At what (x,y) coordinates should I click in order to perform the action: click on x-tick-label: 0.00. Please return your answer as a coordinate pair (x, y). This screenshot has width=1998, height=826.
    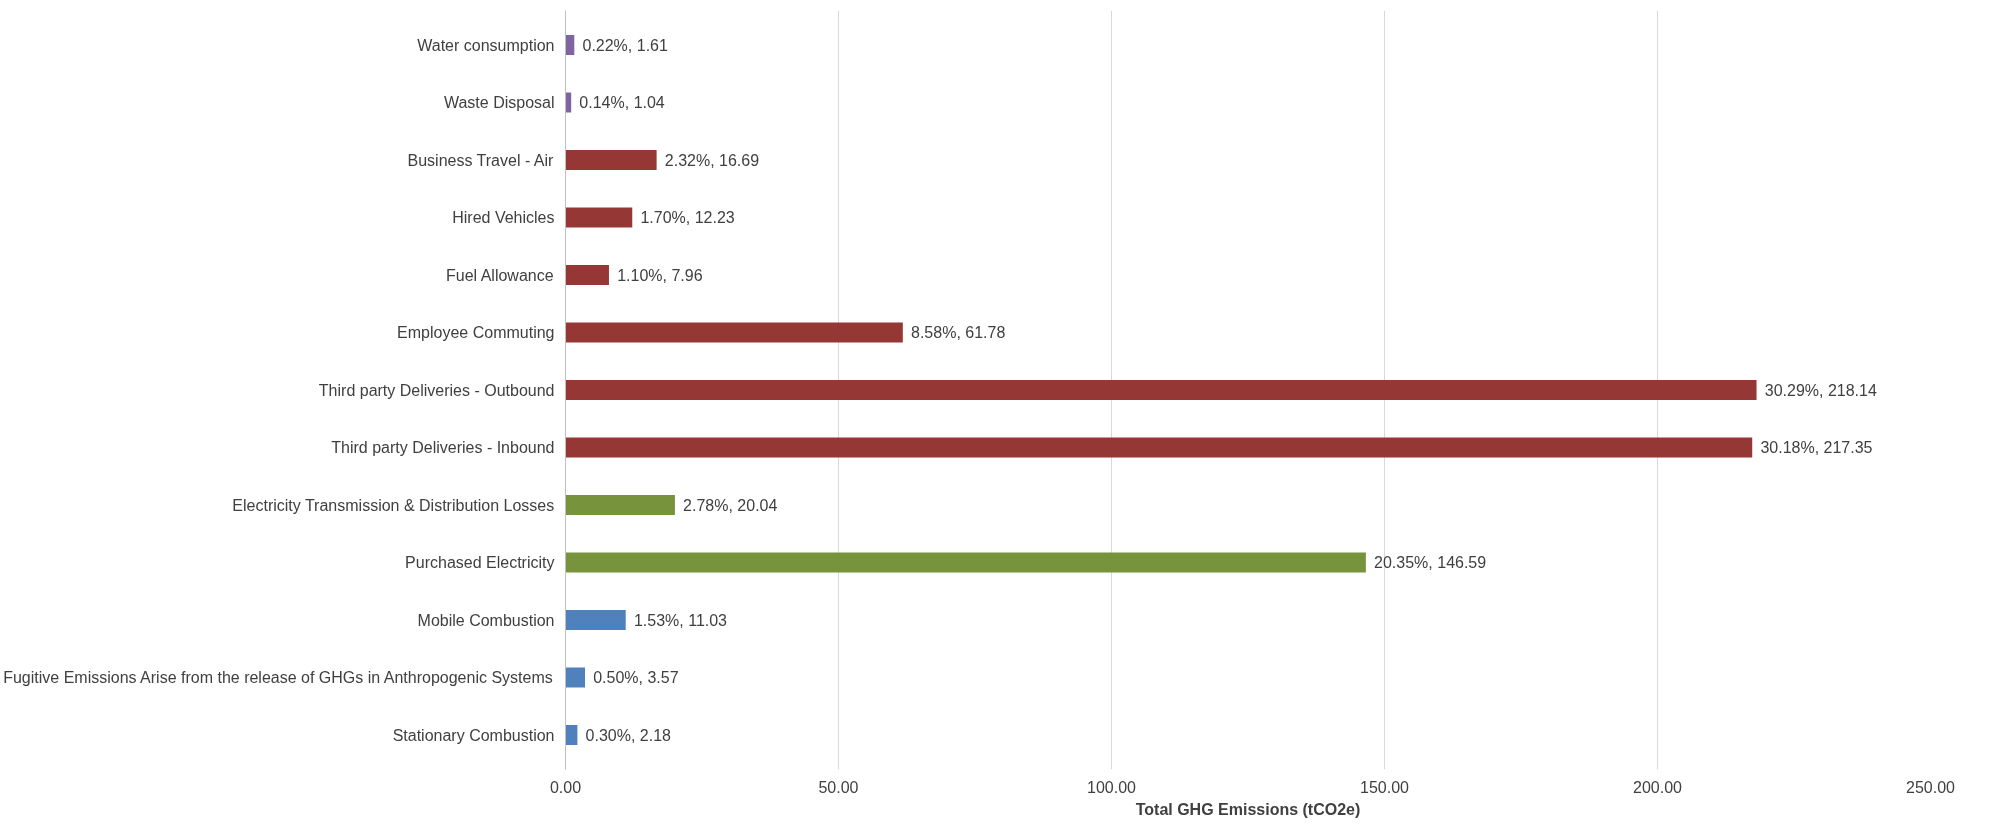
    Looking at the image, I should click on (565, 787).